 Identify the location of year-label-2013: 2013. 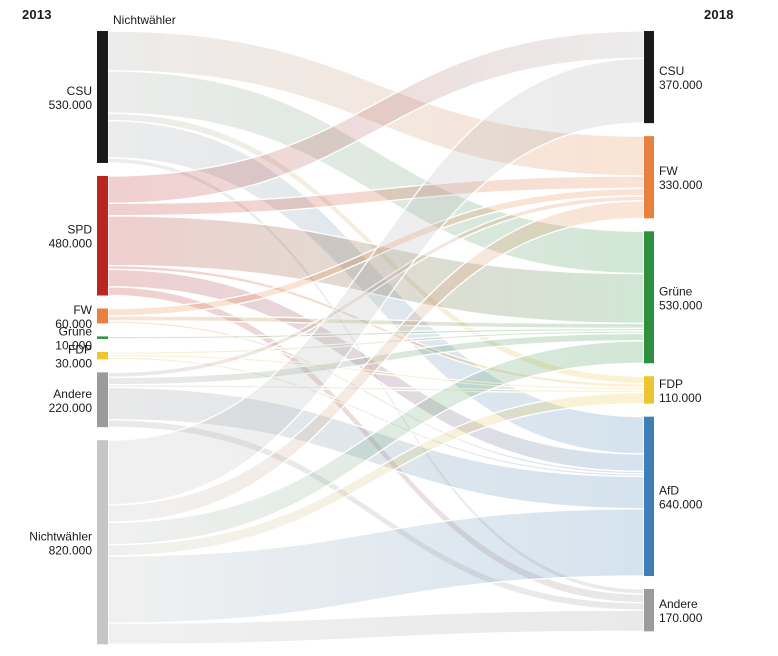
(37, 14).